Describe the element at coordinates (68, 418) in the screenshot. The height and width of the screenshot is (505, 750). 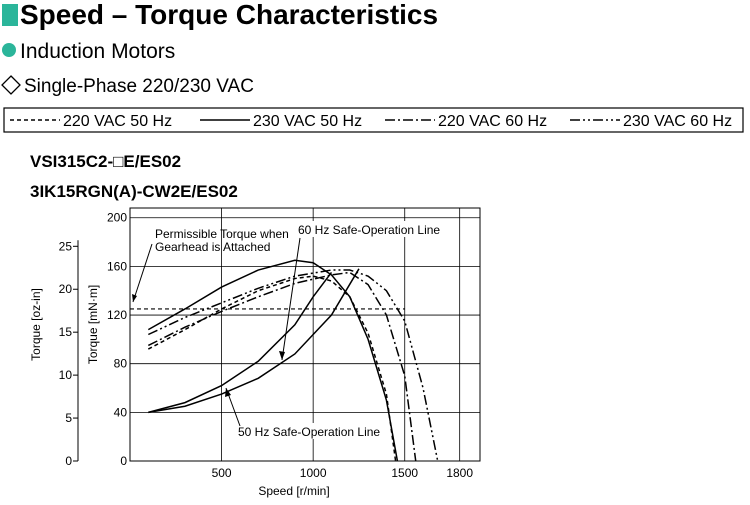
I see `y2-tick-label: 5` at that location.